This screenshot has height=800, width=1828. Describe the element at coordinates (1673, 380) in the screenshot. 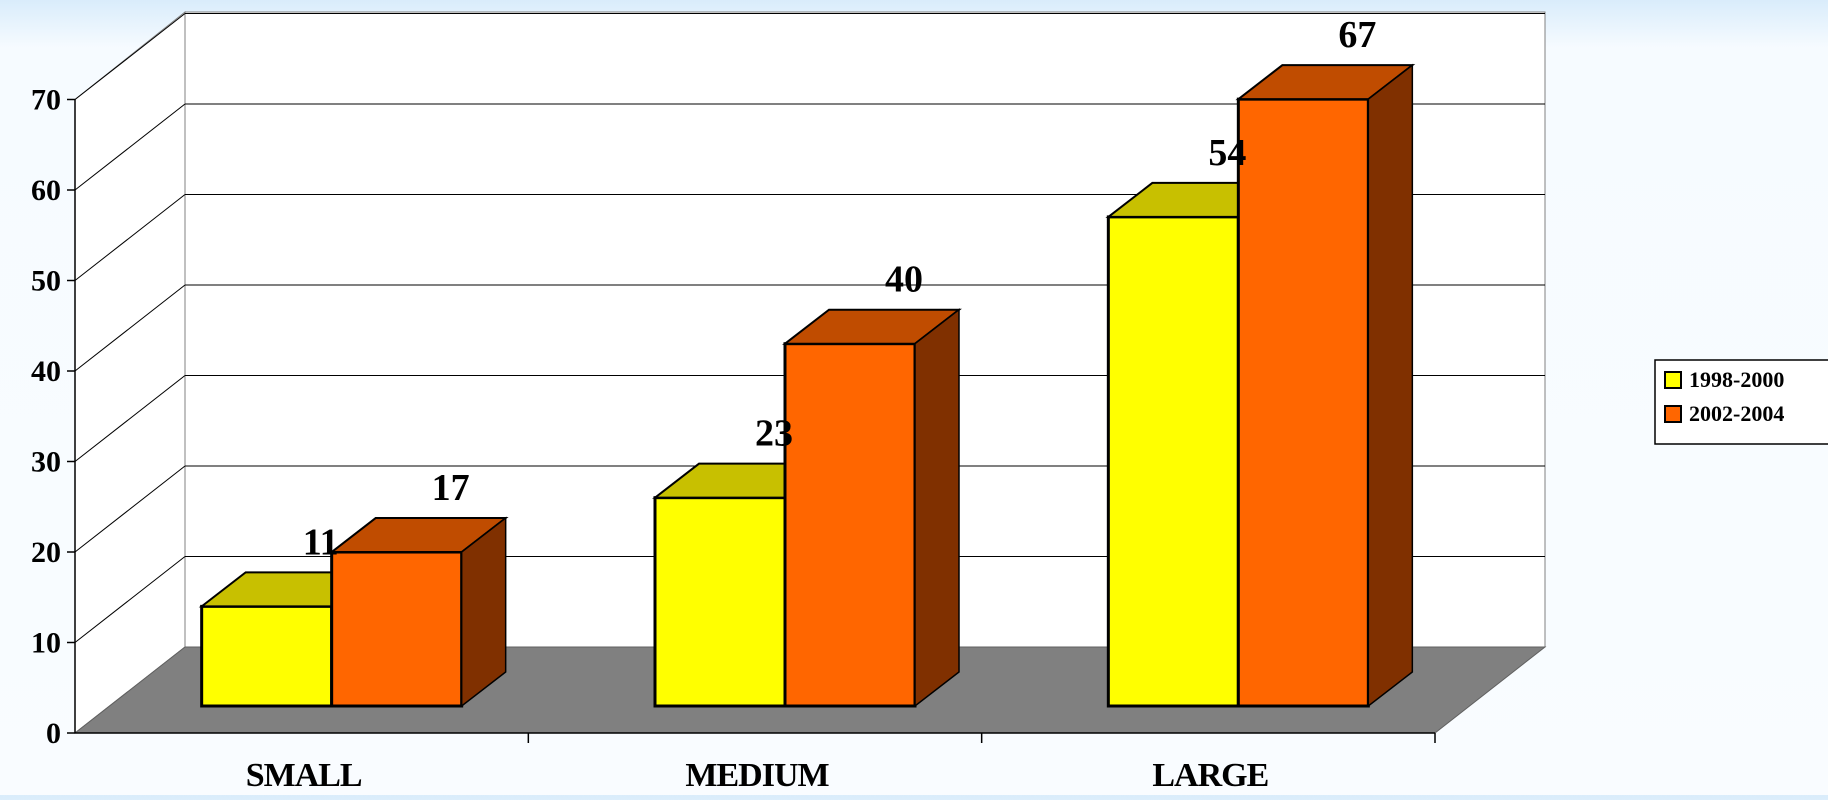

I see `legend-swatch-1998-2000` at that location.